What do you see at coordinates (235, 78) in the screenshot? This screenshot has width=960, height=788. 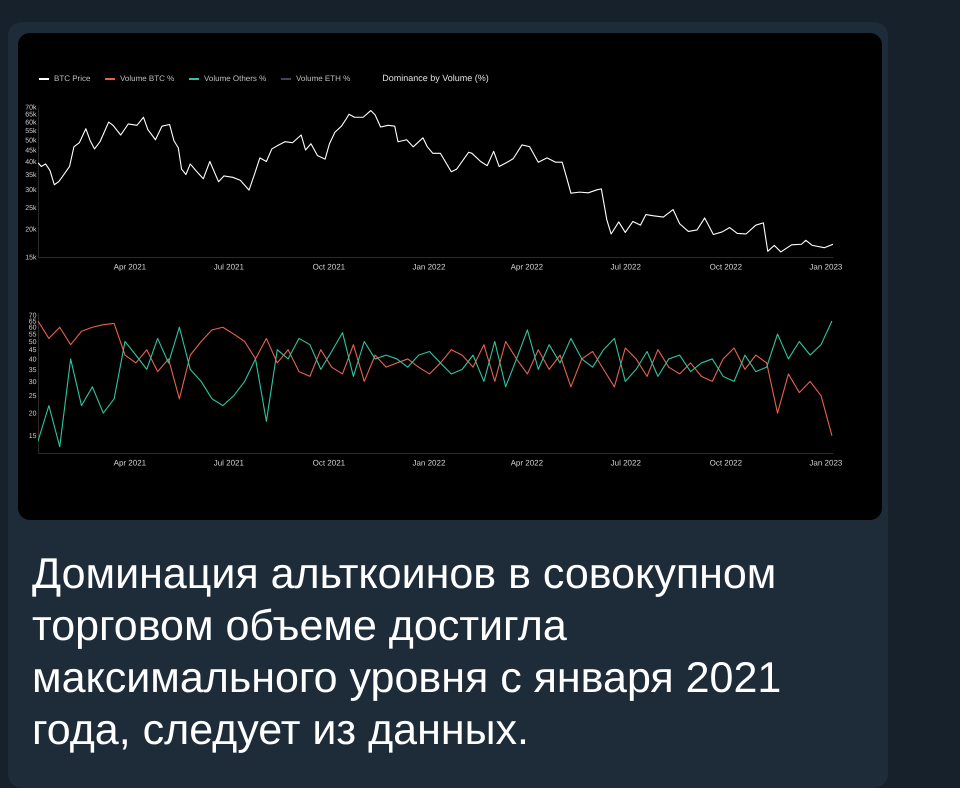 I see `legend-label: Volume Others %` at bounding box center [235, 78].